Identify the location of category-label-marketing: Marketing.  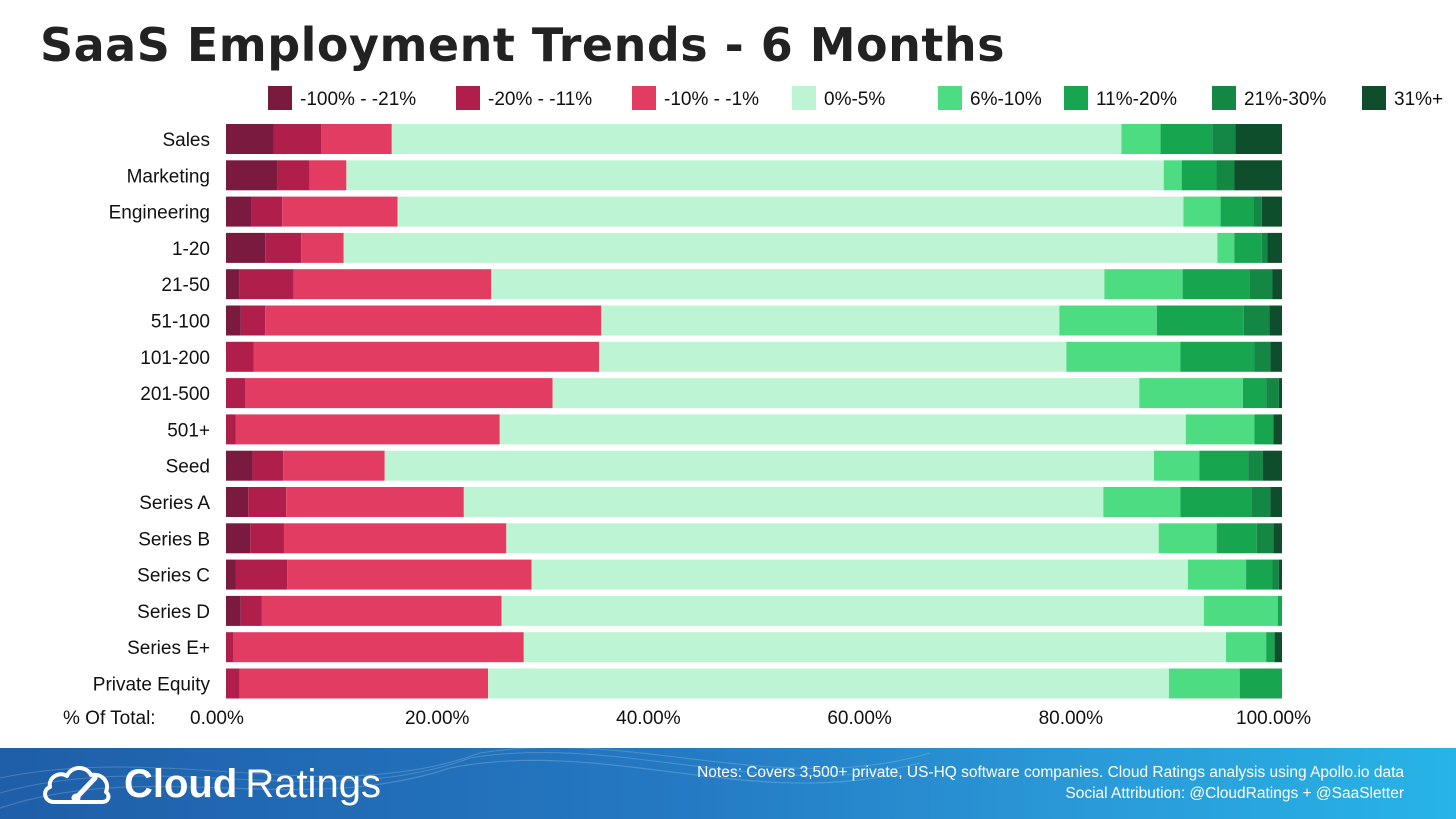
(168, 176).